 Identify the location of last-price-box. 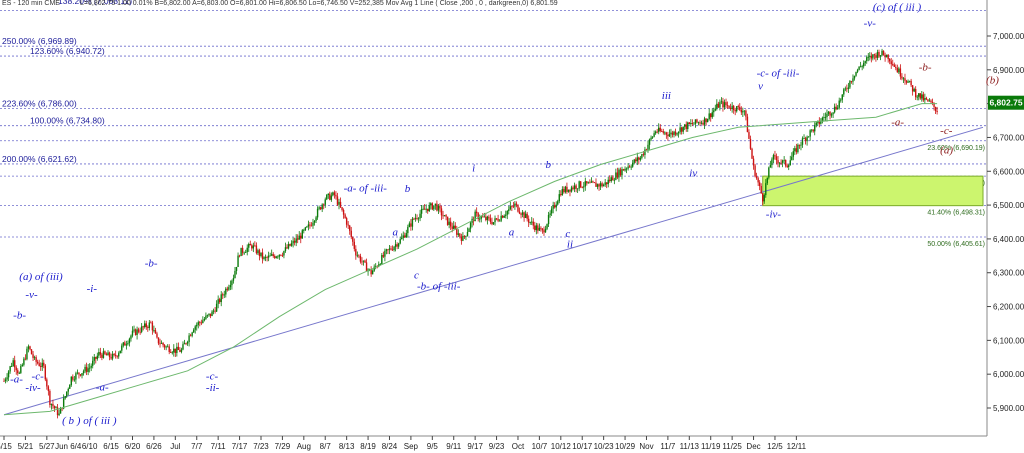
(1006, 102).